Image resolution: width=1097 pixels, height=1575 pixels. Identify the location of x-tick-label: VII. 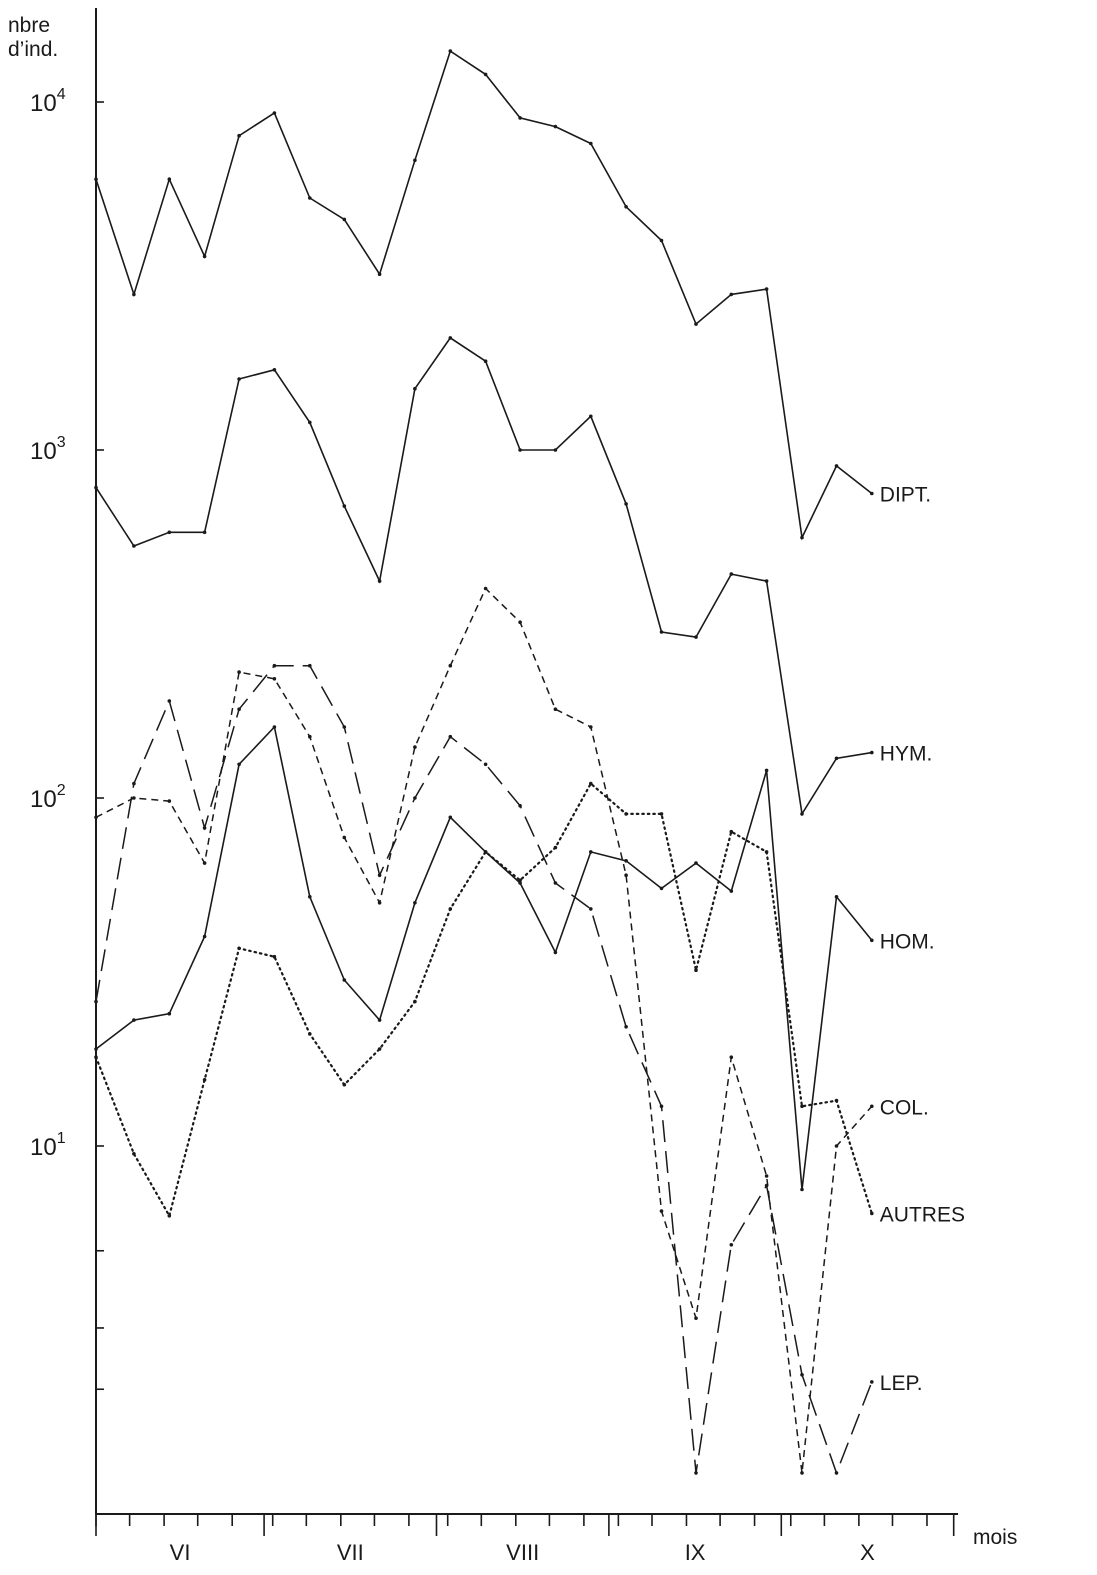
(350, 1552).